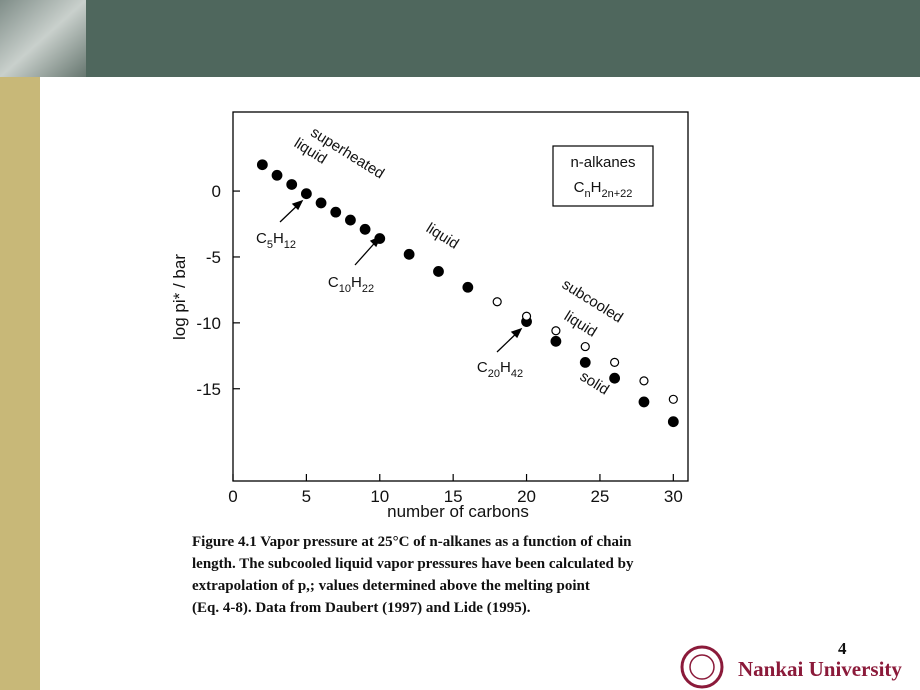 The height and width of the screenshot is (690, 920). Describe the element at coordinates (820, 669) in the screenshot. I see `university-name: Nankai University` at that location.